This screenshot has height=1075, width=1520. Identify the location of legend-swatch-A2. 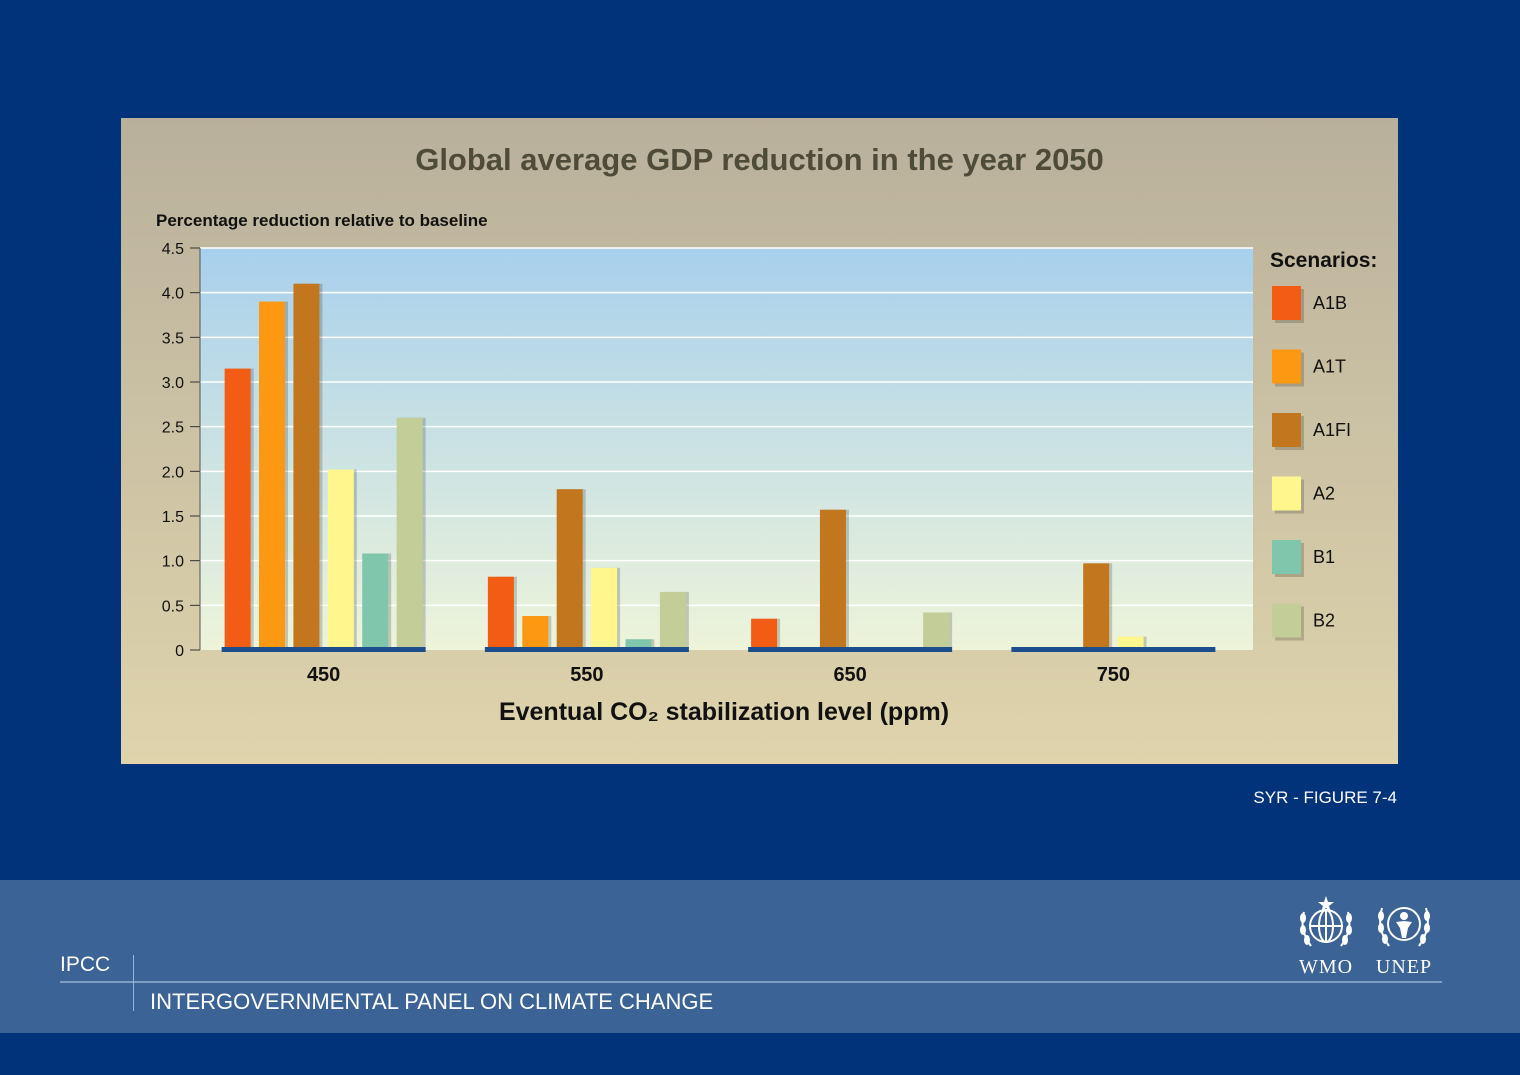
(1286, 493).